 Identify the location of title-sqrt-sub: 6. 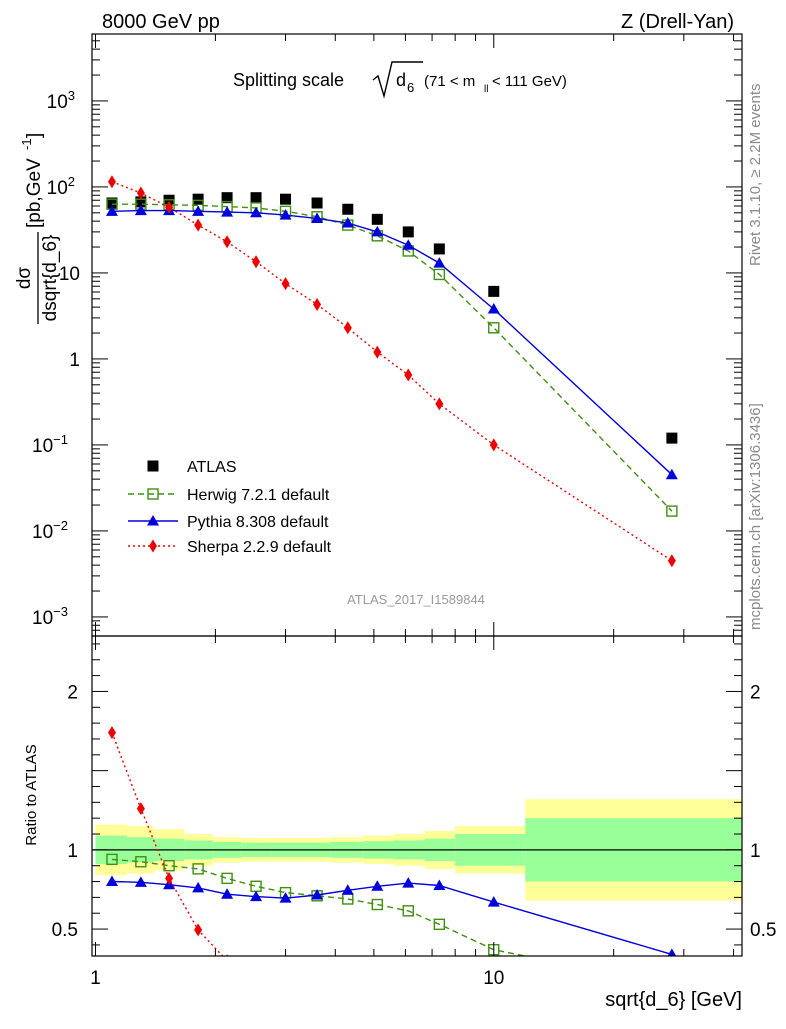
(410, 87).